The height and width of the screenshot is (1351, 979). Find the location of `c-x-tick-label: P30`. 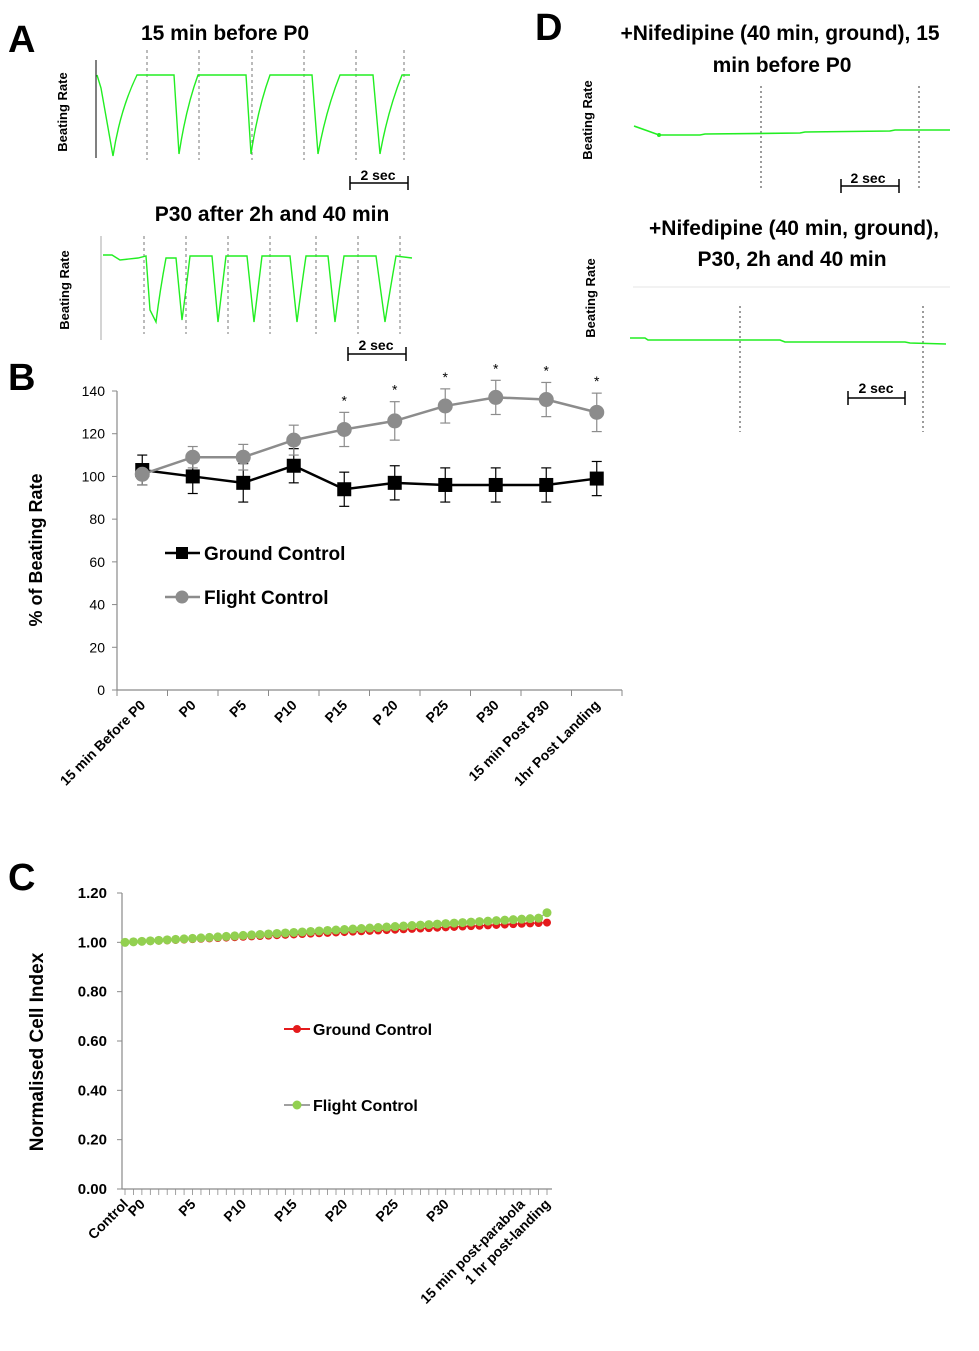

c-x-tick-label: P30 is located at coordinates (437, 1210).